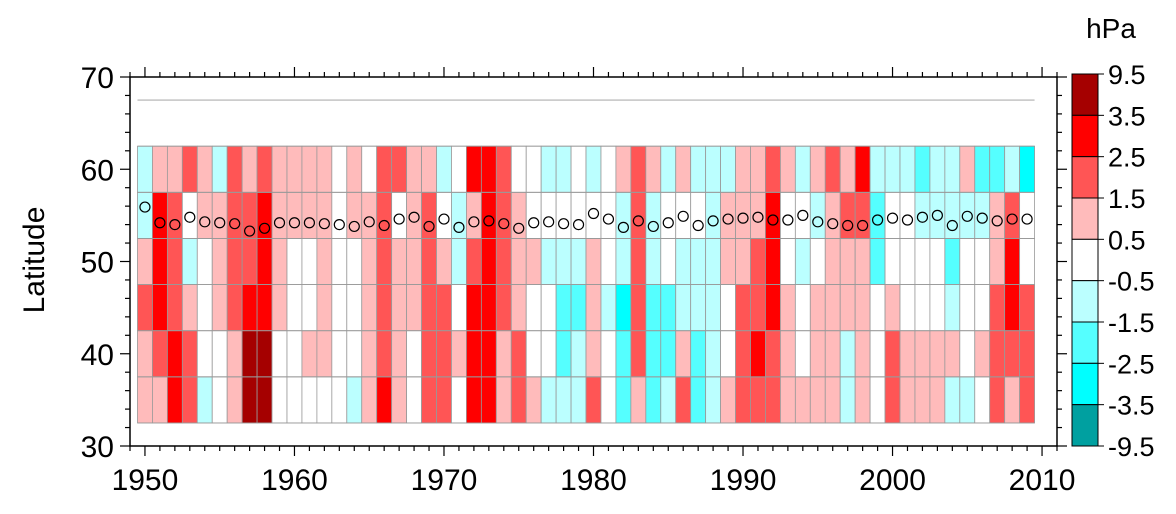 The width and height of the screenshot is (1176, 514). I want to click on cell-1952-lat32.5, so click(174, 400).